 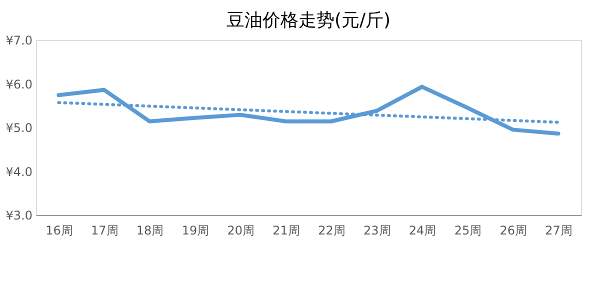 I want to click on x-tick-label: 25周, so click(x=468, y=231).